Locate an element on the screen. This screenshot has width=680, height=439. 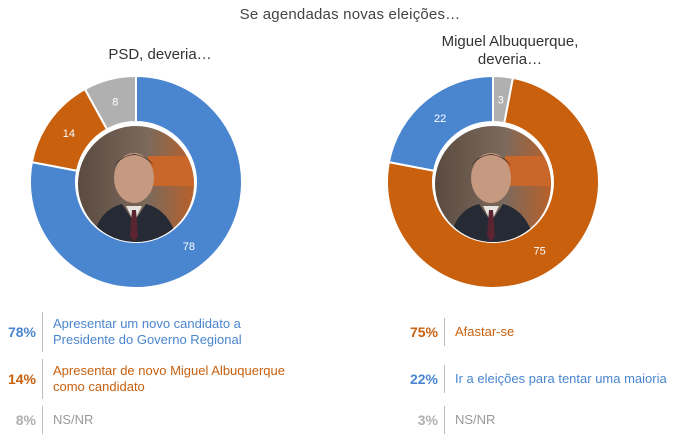
donut-left-data-label-3: 8 is located at coordinates (115, 103).